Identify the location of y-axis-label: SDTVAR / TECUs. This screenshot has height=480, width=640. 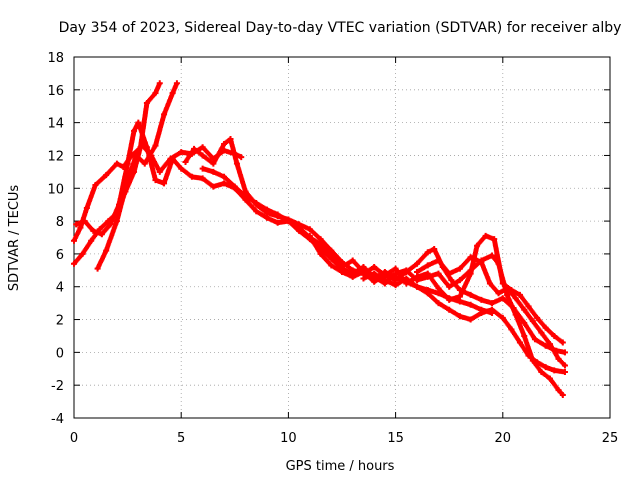
(14, 238).